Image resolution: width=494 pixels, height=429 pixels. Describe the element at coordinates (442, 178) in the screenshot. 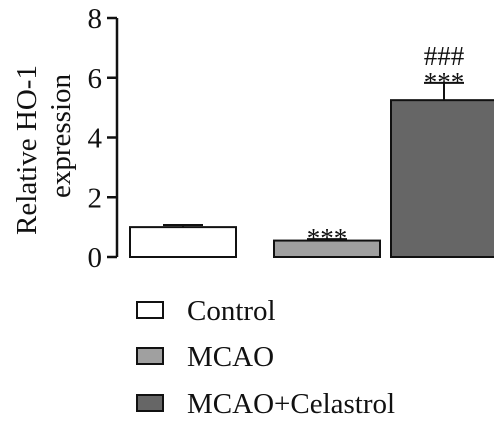

I see `bar-mcao-celastrol` at that location.